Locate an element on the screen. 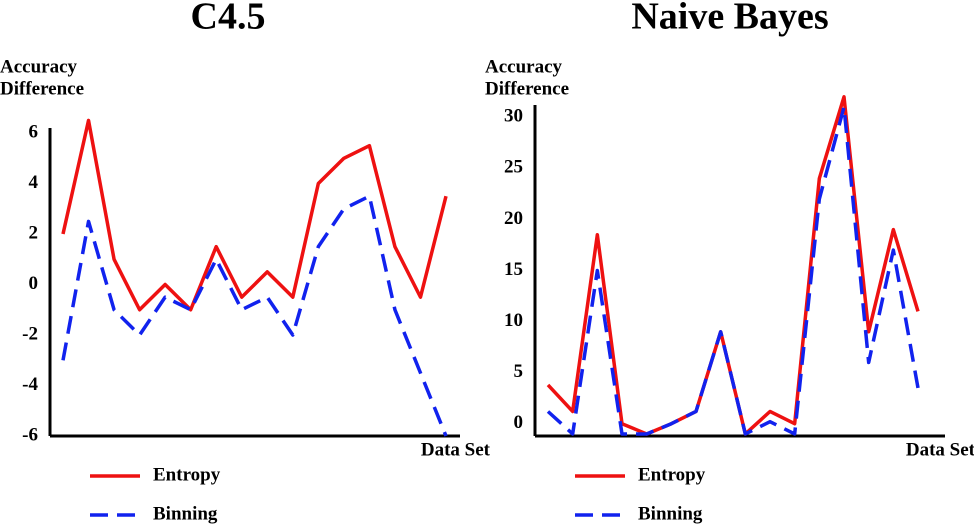  chart-title: C4.5 is located at coordinates (228, 19).